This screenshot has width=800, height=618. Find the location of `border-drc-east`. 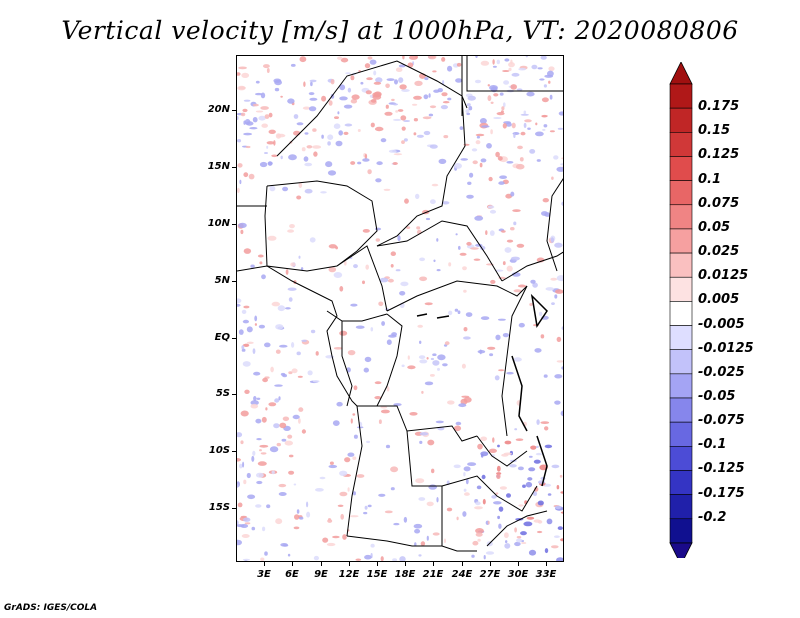

border-drc-east is located at coordinates (514, 361).